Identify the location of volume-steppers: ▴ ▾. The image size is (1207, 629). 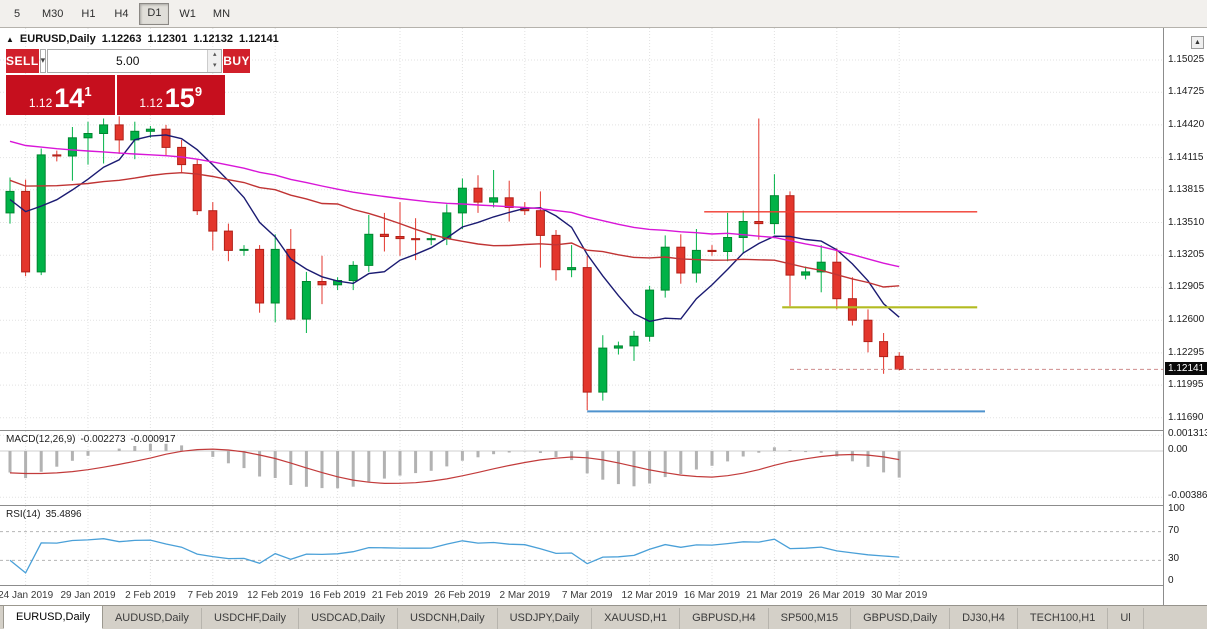
(214, 61).